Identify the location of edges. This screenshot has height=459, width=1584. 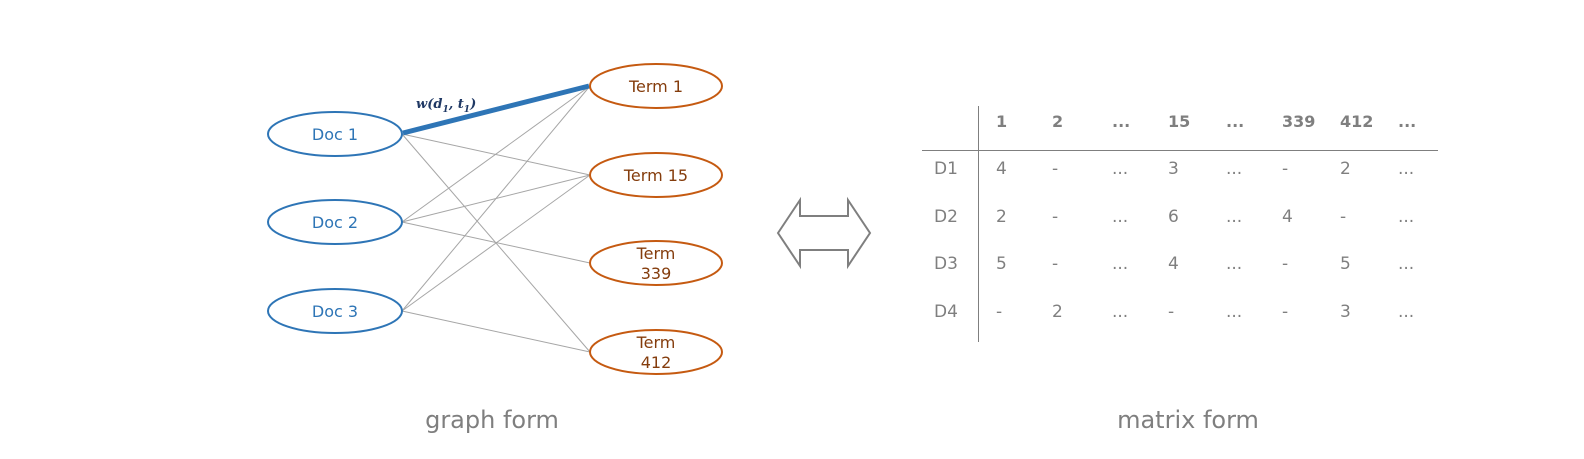
(496, 219).